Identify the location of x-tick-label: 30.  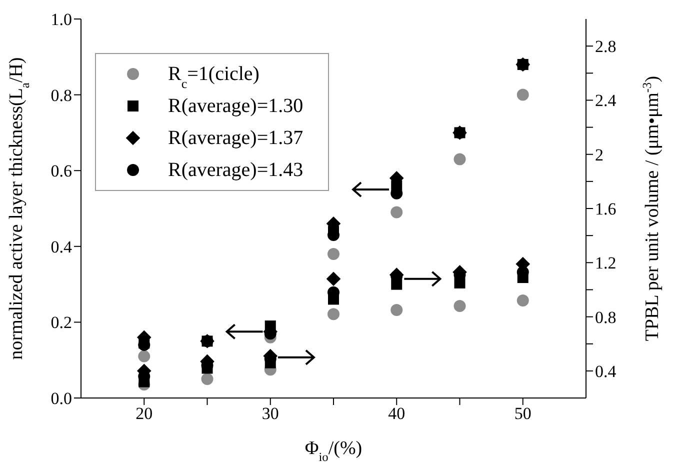
(270, 414).